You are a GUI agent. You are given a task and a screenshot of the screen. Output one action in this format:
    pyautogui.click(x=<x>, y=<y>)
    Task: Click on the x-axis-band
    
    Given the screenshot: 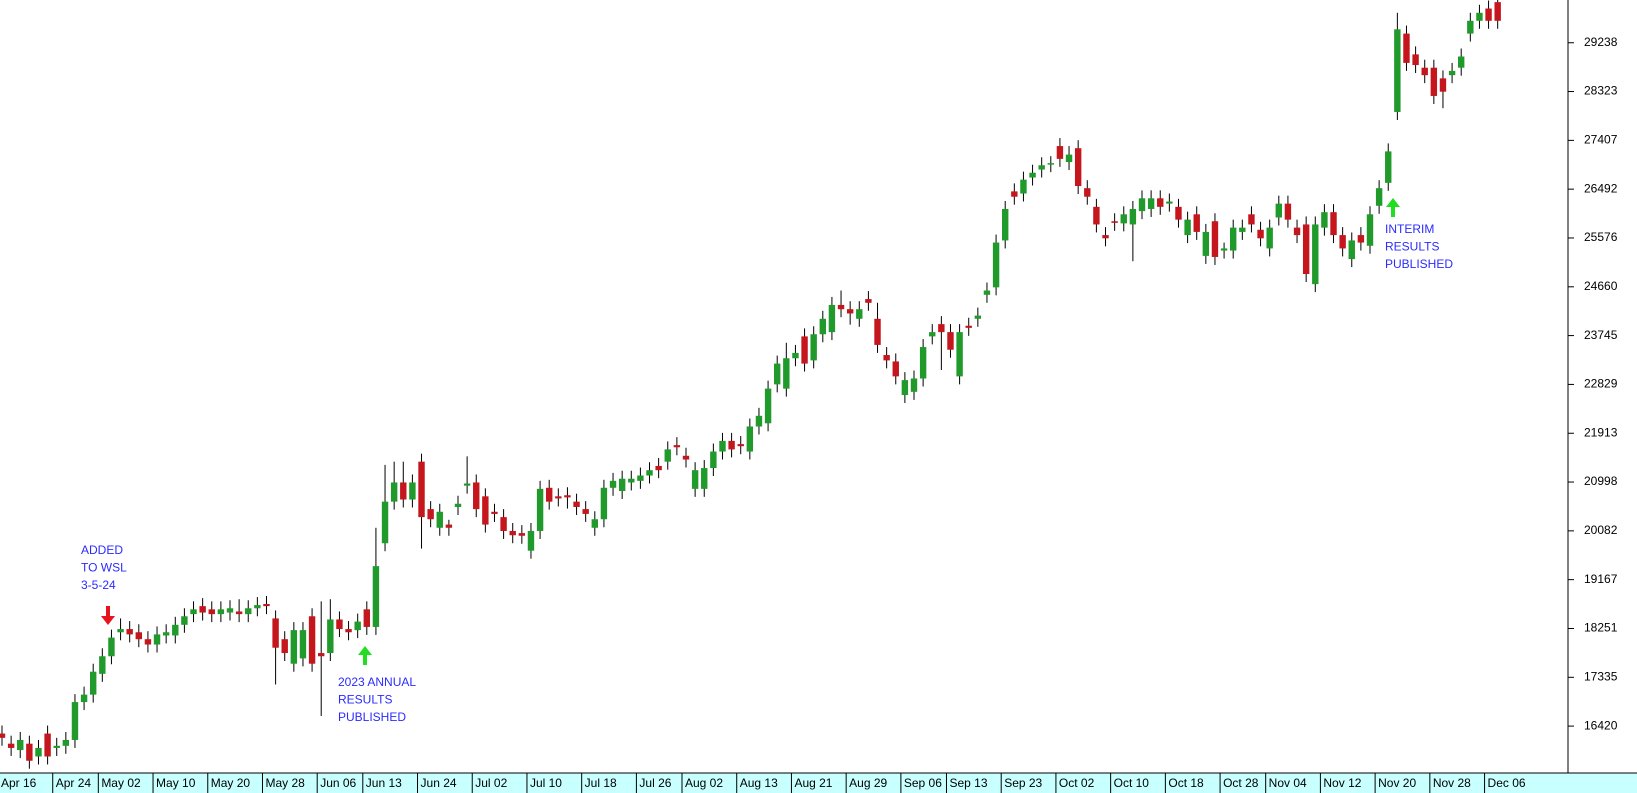 What is the action you would take?
    pyautogui.click(x=818, y=783)
    